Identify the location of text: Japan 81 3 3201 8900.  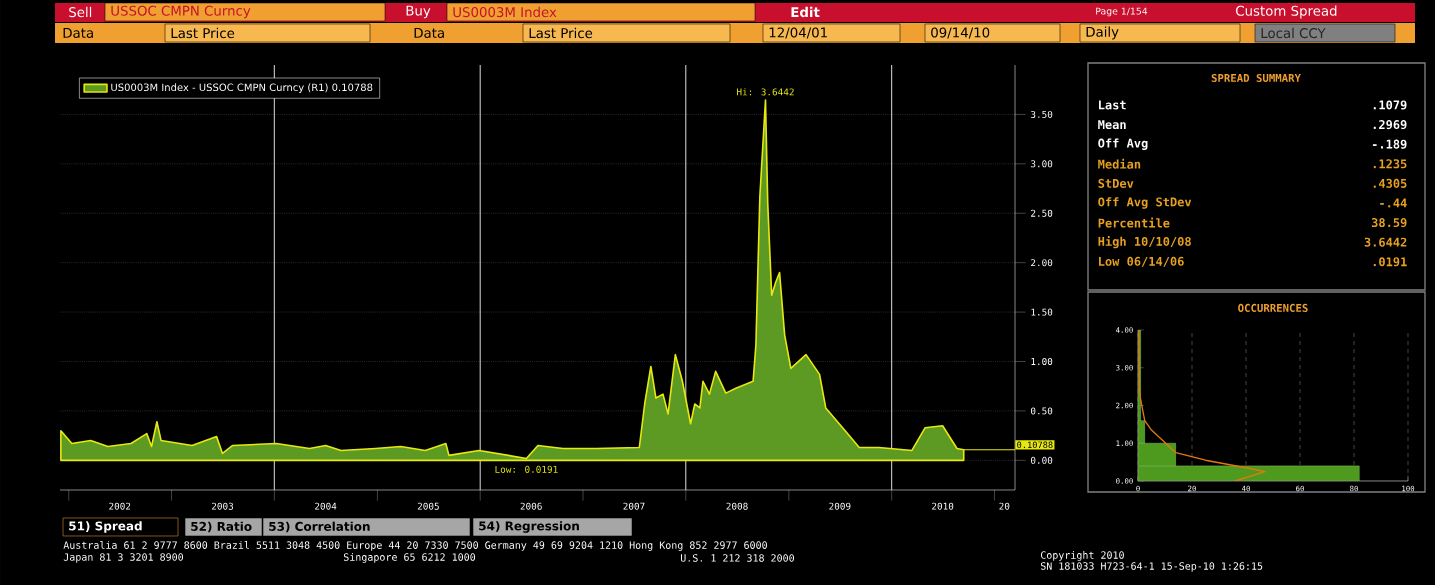
(123, 558).